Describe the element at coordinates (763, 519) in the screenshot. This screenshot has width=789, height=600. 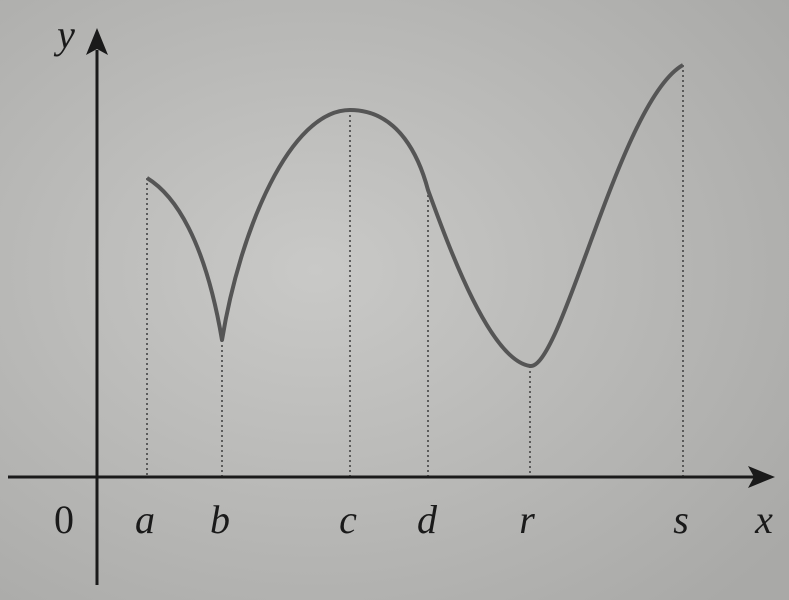
I see `x-label: x` at that location.